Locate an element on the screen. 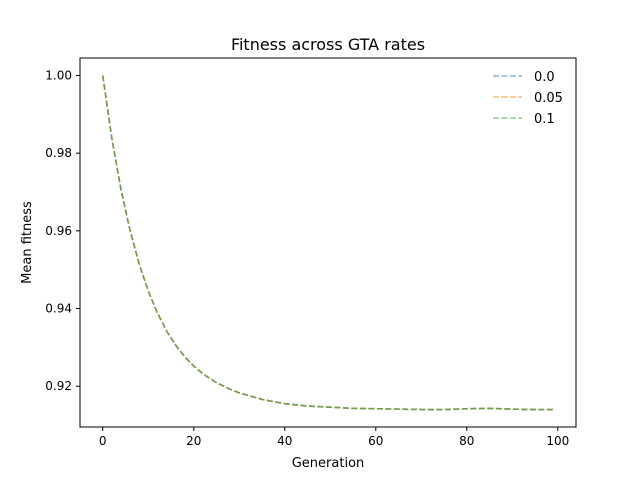 This screenshot has height=480, width=640. y-tick-label: 1.00 is located at coordinates (58, 75).